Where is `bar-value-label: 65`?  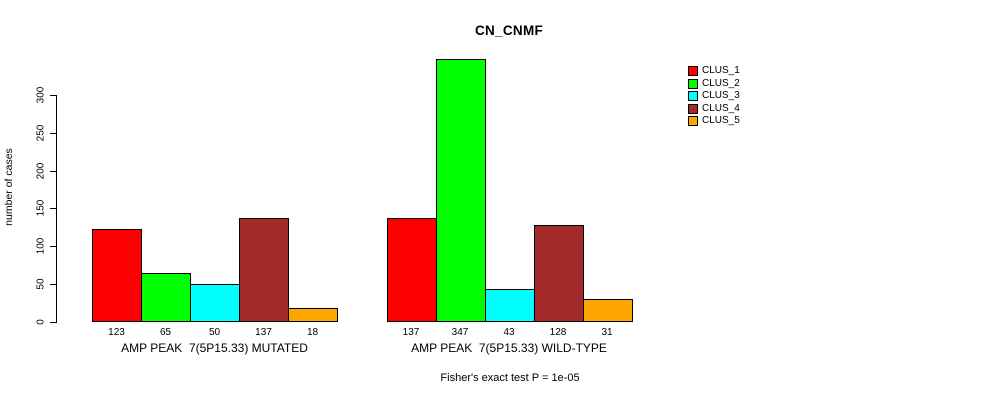
bar-value-label: 65 is located at coordinates (165, 332).